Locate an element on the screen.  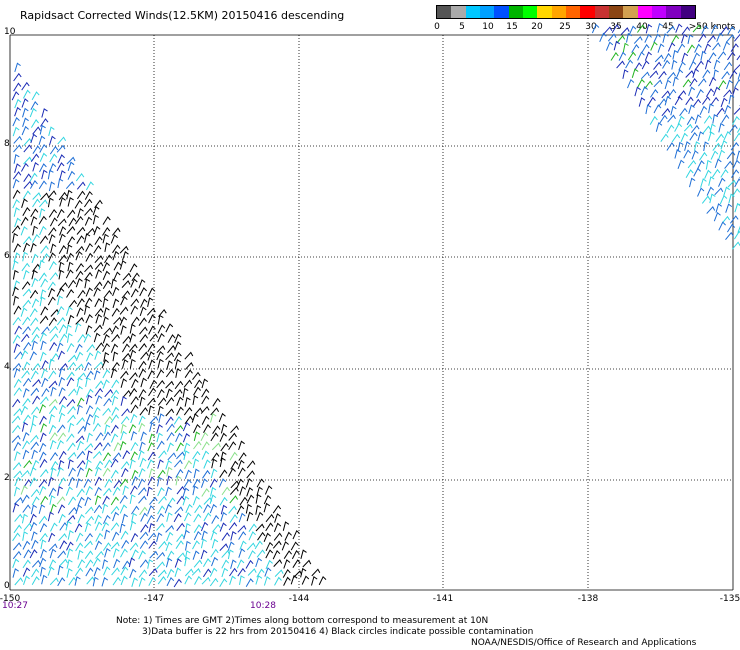
legend-color-cell is located at coordinates (616, 12).